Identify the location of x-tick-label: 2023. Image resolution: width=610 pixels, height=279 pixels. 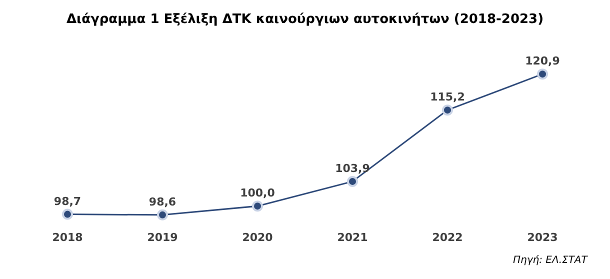
(542, 237).